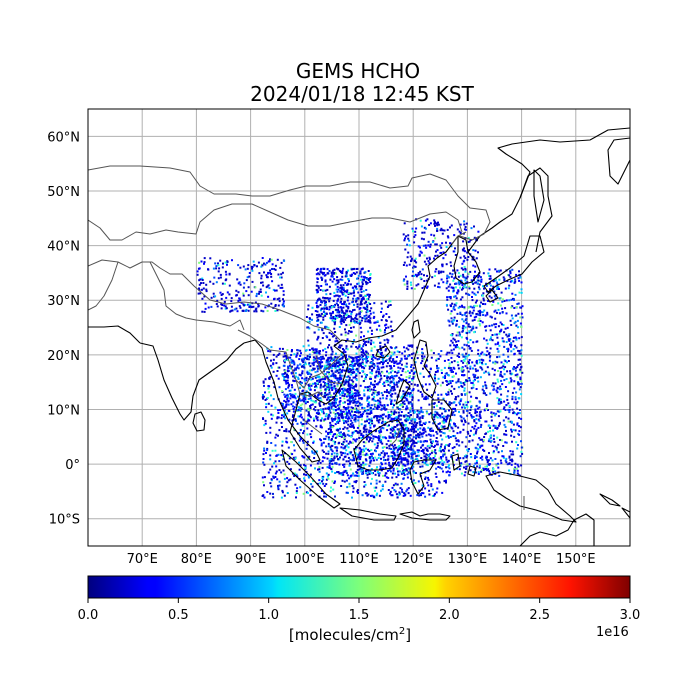 Image resolution: width=700 pixels, height=700 pixels. Describe the element at coordinates (612, 632) in the screenshot. I see `colorbar-exponent: 1e16` at that location.